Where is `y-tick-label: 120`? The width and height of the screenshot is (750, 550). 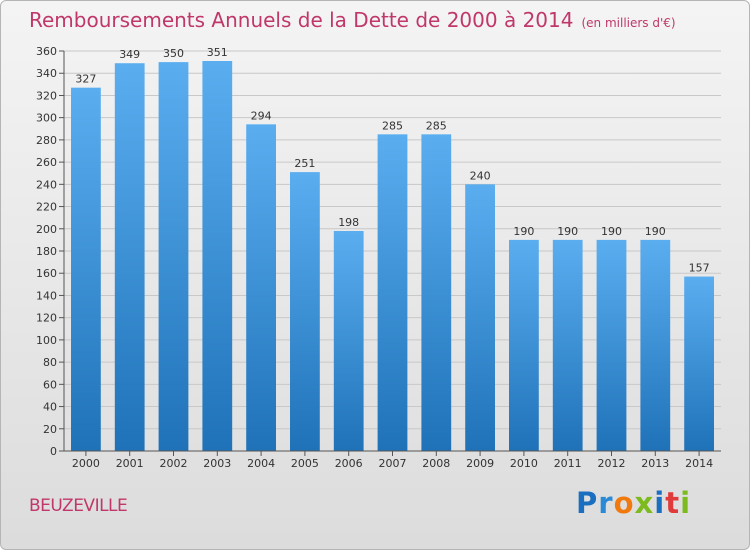 y-tick-label: 120 is located at coordinates (46, 318).